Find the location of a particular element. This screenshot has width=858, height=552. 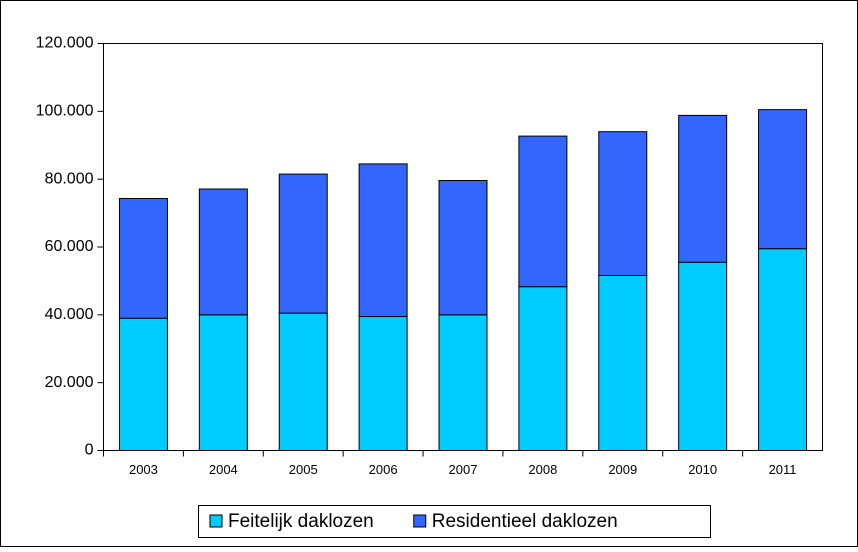

y-tick-label: 120.000 is located at coordinates (65, 43).